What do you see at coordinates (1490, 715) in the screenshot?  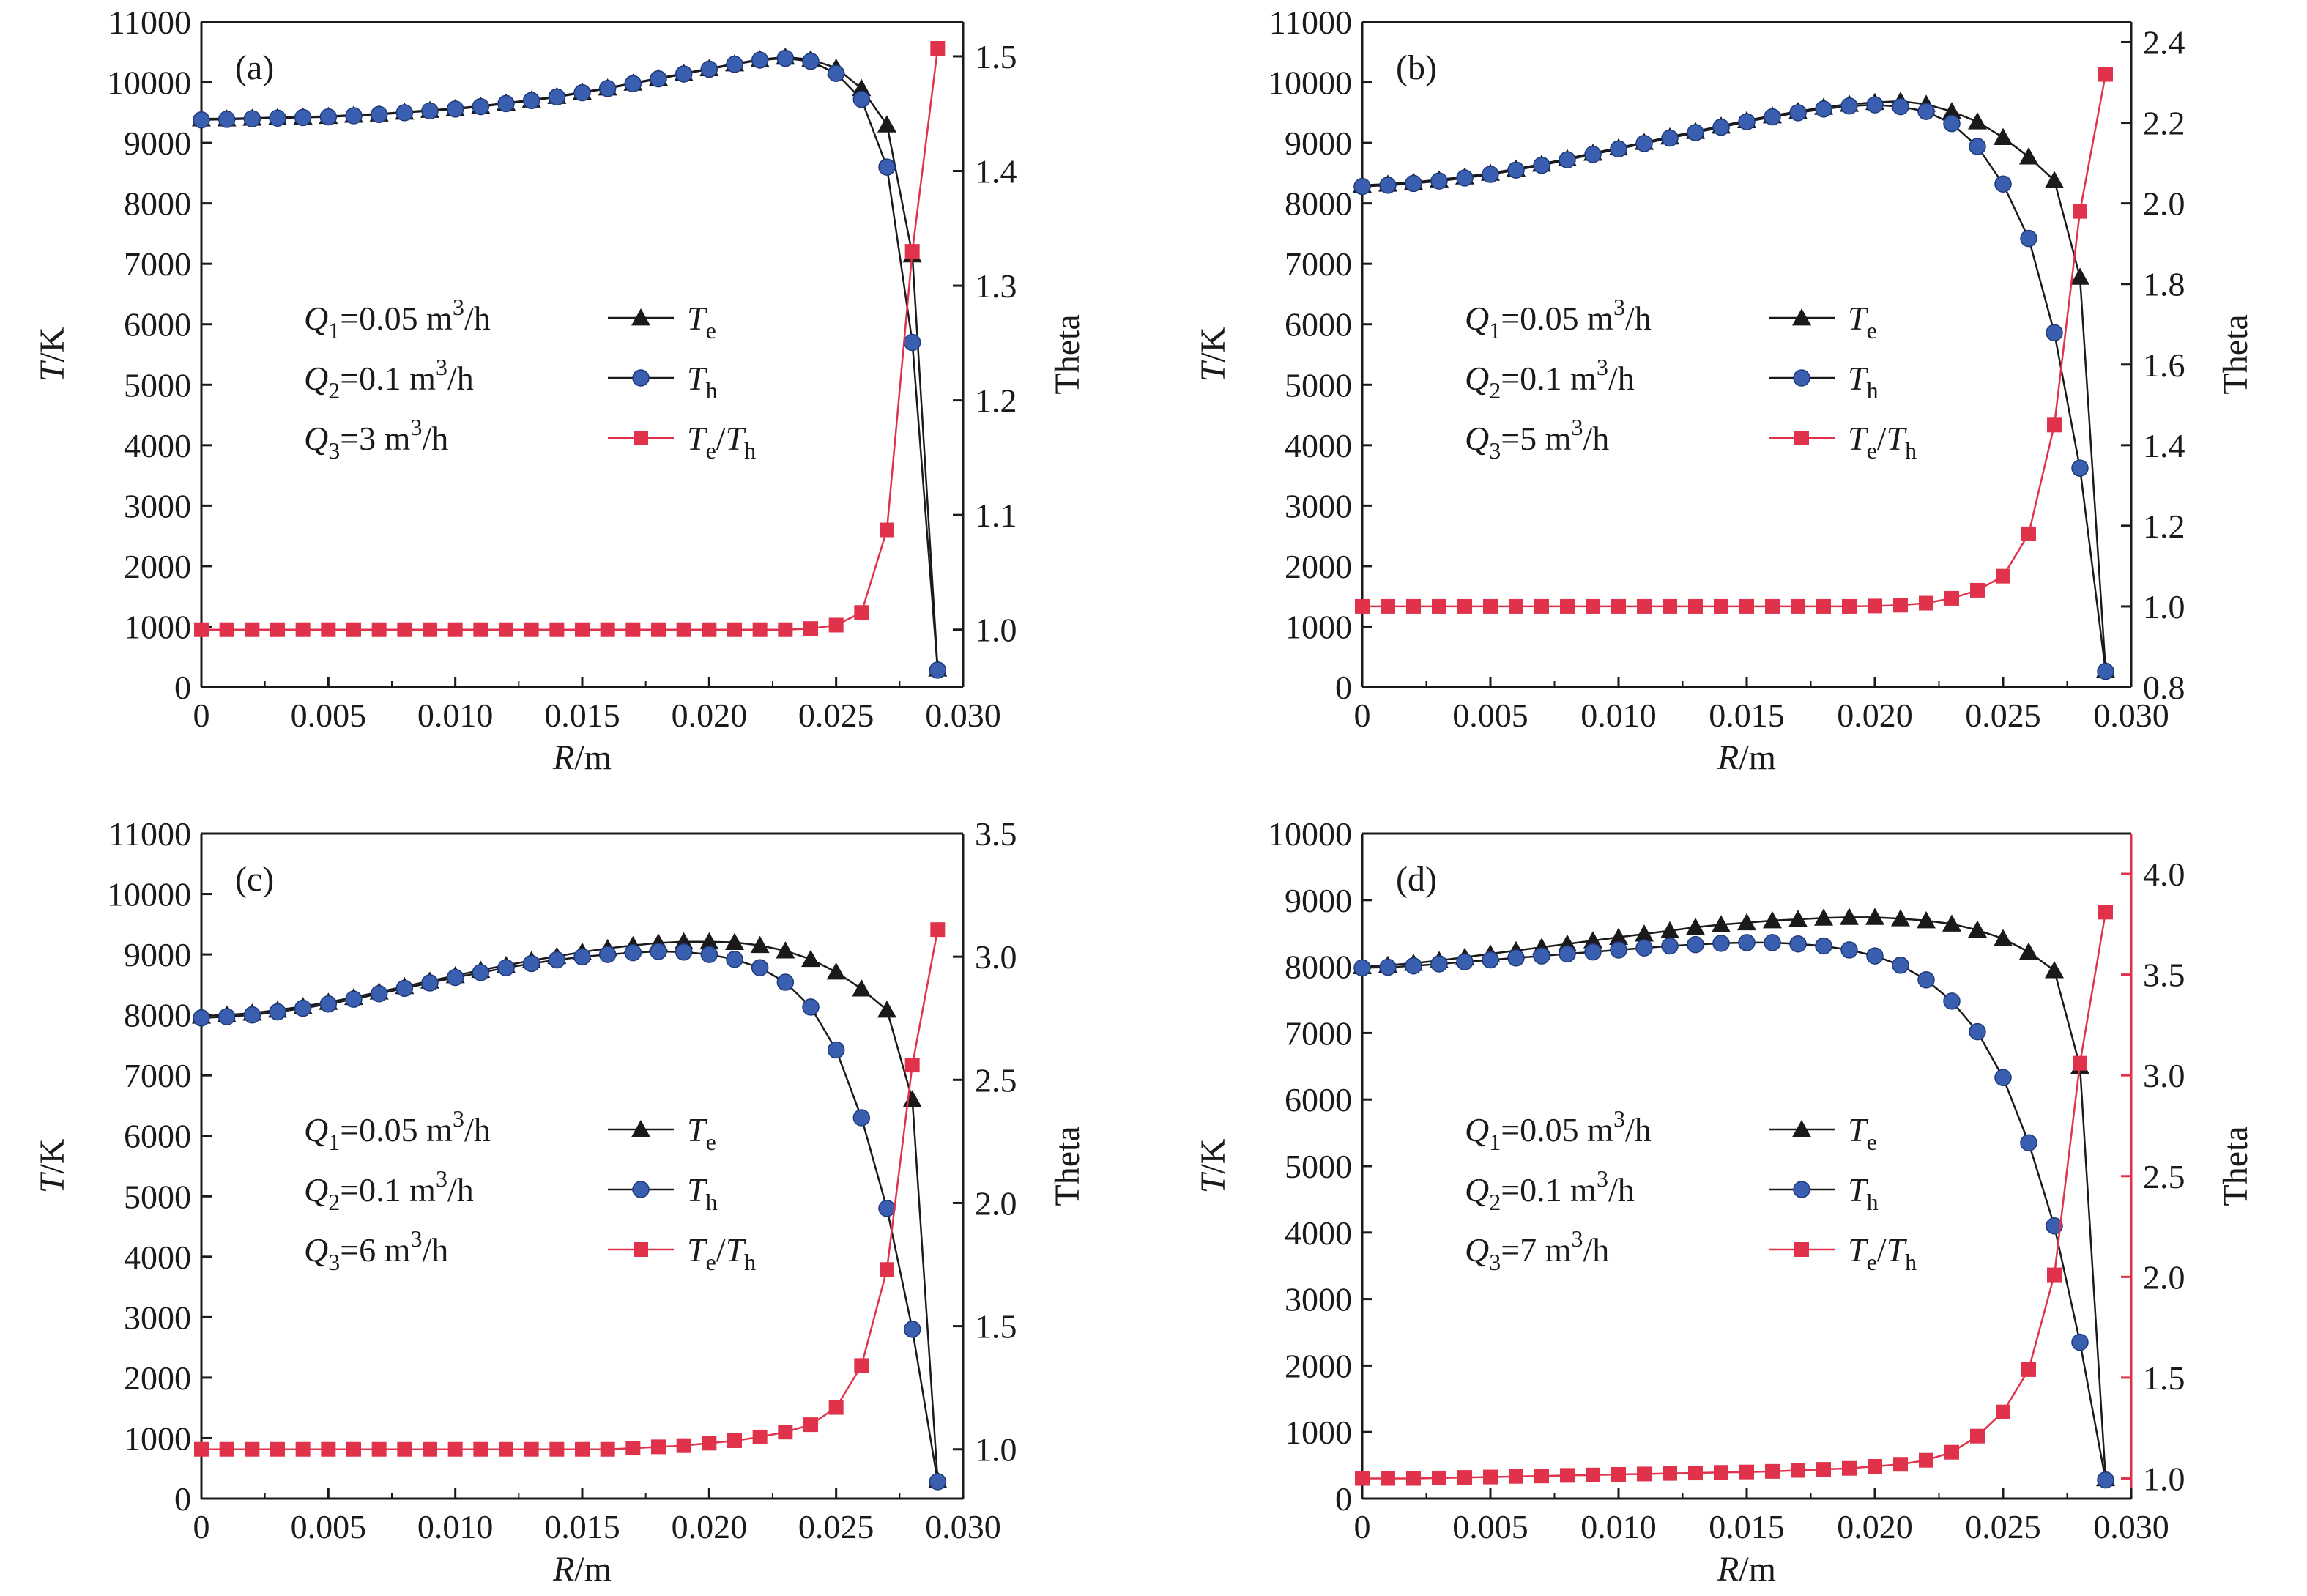 I see `x-tick-label: 0.005` at bounding box center [1490, 715].